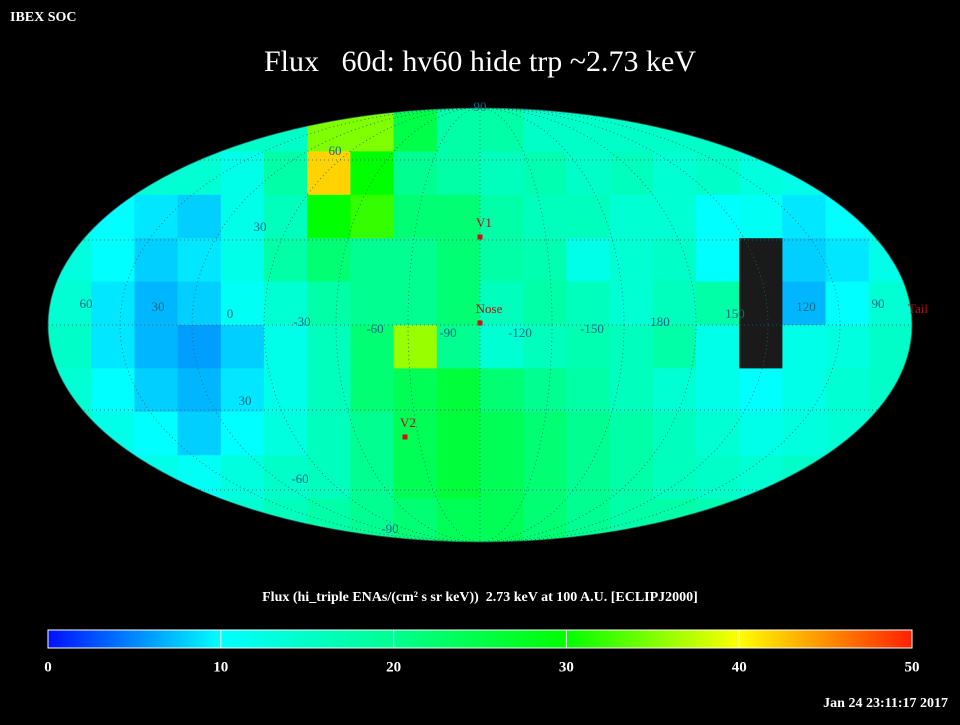 This screenshot has height=725, width=960. Describe the element at coordinates (299, 478) in the screenshot. I see `latitude-label: -60` at that location.